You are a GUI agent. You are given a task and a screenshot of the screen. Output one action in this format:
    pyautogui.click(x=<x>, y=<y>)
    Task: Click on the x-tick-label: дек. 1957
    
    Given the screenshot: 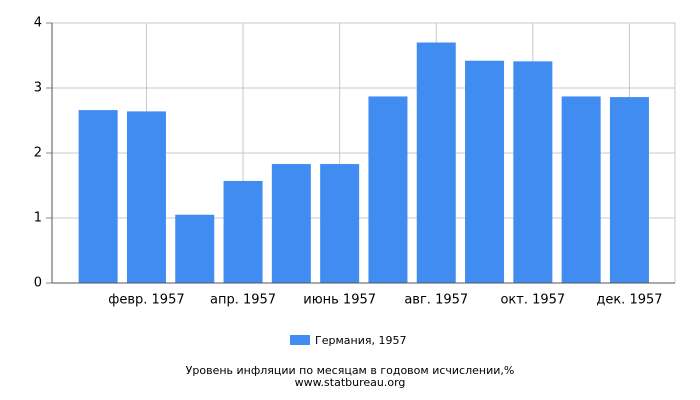 What is the action you would take?
    pyautogui.click(x=629, y=300)
    